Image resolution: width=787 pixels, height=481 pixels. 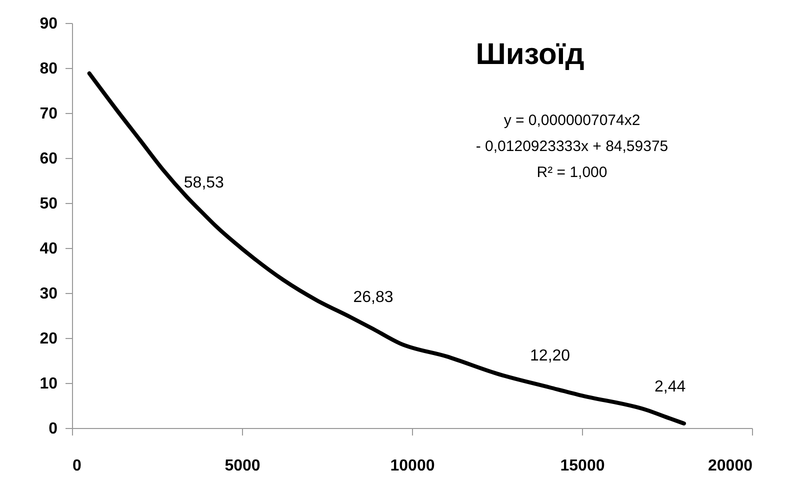 I want to click on y-tick-label: 30, so click(x=49, y=294).